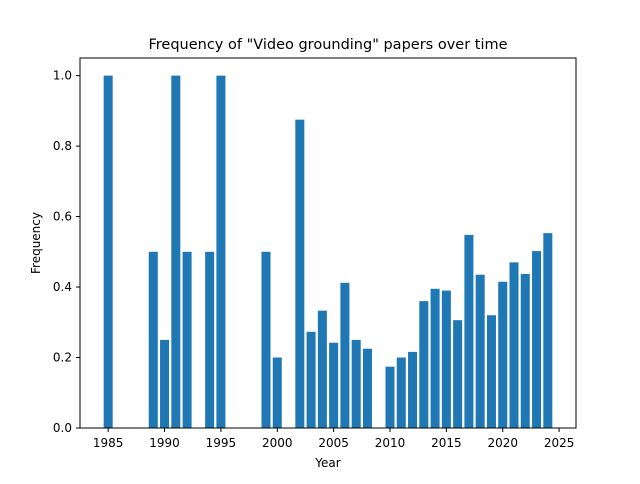 This screenshot has width=640, height=484. Describe the element at coordinates (36, 243) in the screenshot. I see `y-axis-label: Frequency` at that location.